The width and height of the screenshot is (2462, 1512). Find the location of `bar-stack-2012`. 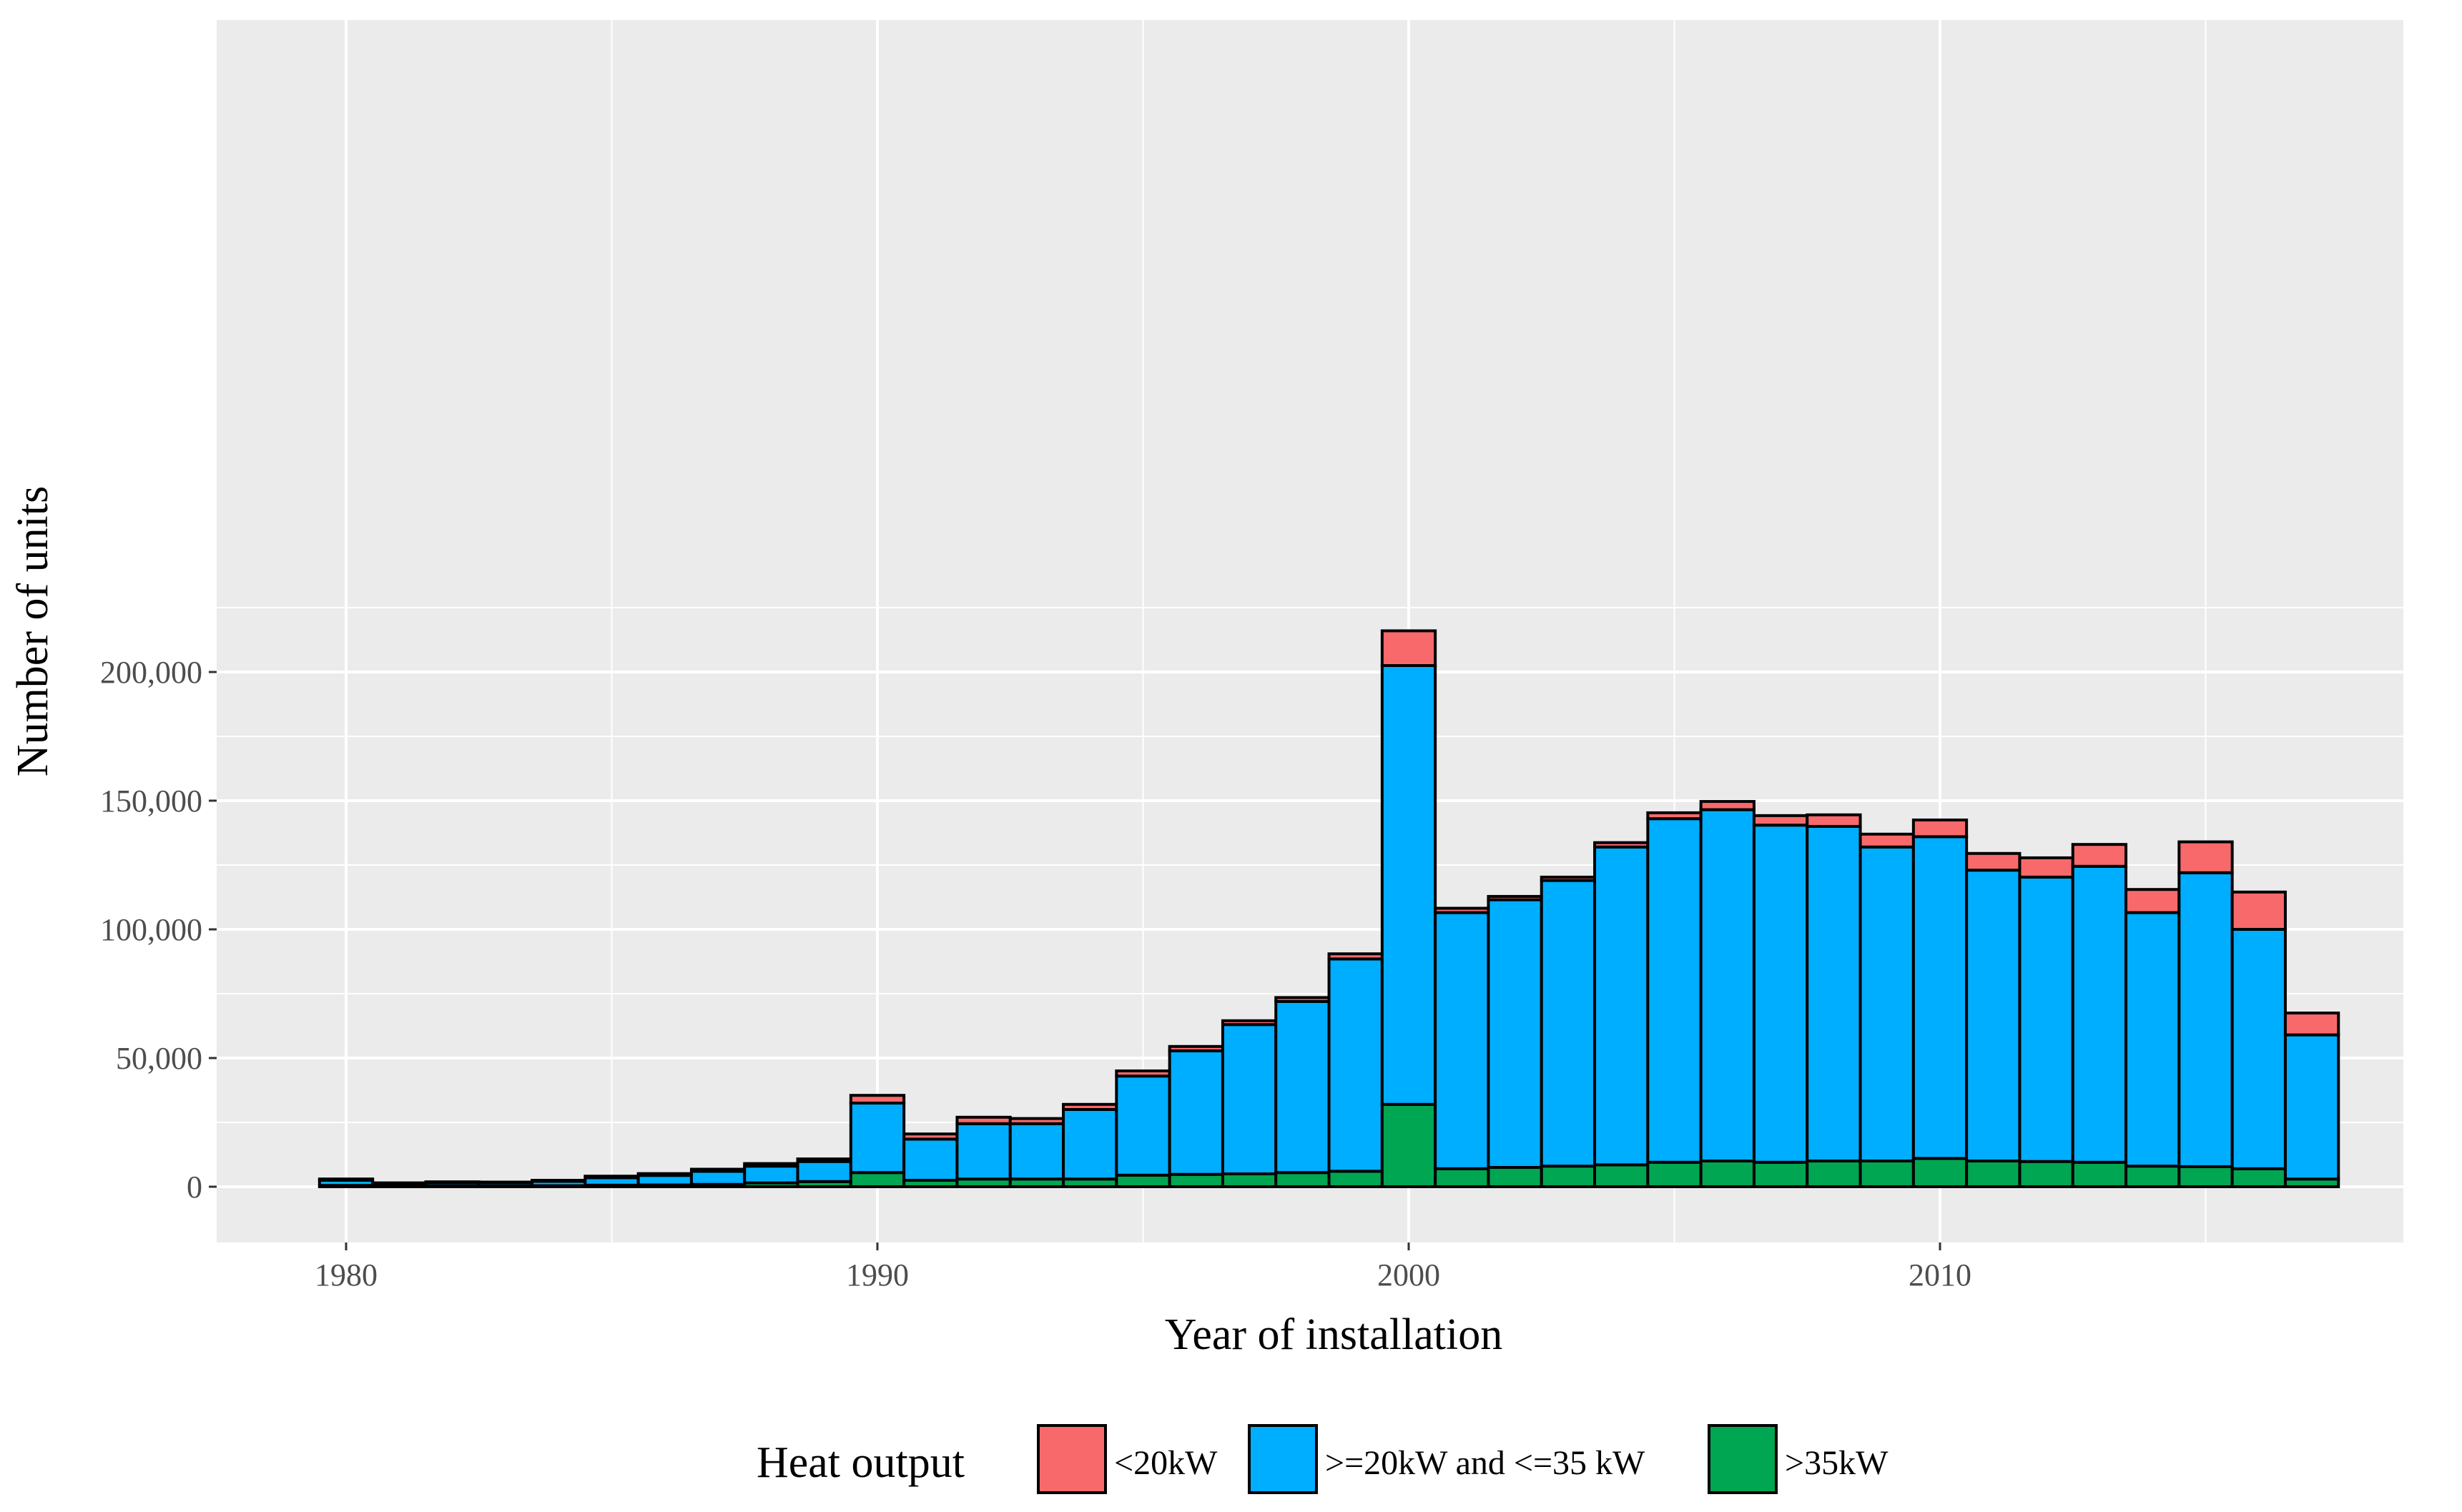

bar-stack-2012 is located at coordinates (2046, 1022).